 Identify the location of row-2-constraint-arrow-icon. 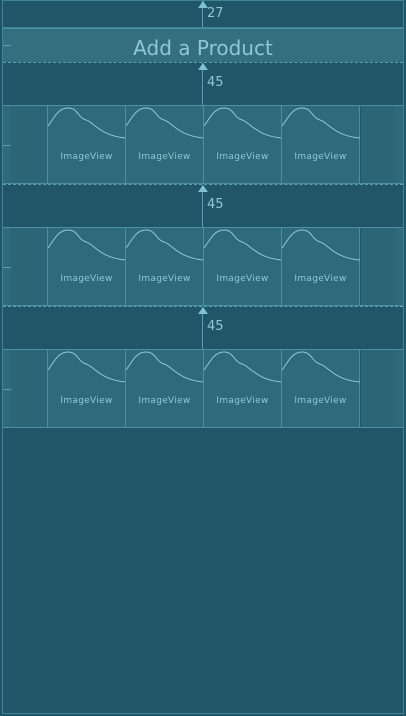
(203, 188).